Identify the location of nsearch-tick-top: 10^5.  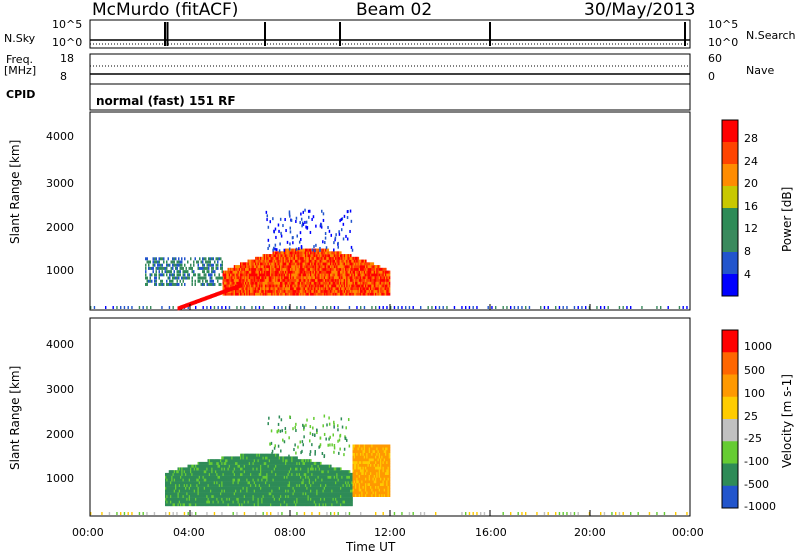
(723, 24).